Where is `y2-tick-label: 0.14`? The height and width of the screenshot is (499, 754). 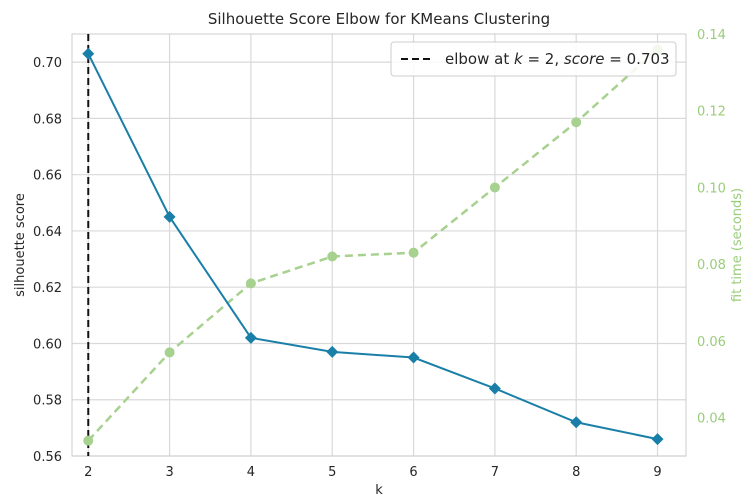
y2-tick-label: 0.14 is located at coordinates (711, 35).